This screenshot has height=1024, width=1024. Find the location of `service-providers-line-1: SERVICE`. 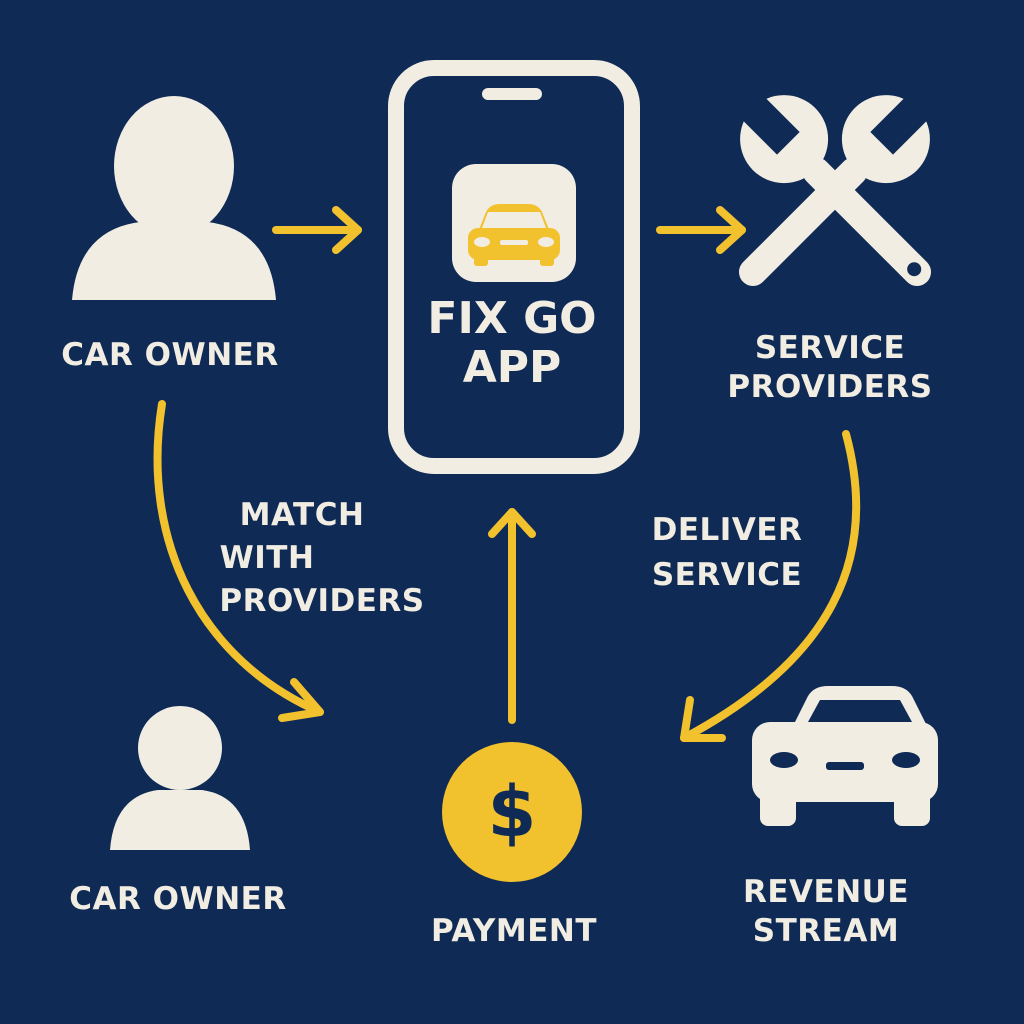

service-providers-line-1: SERVICE is located at coordinates (830, 348).